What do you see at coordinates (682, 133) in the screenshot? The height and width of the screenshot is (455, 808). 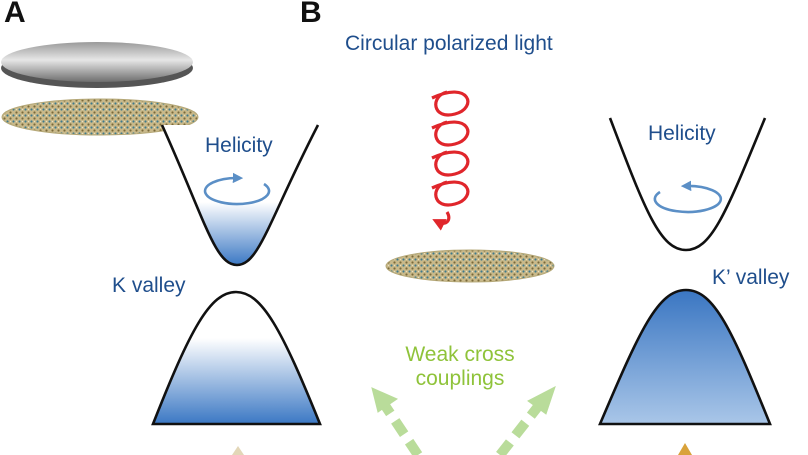 I see `helicity-label-right: Helicity` at bounding box center [682, 133].